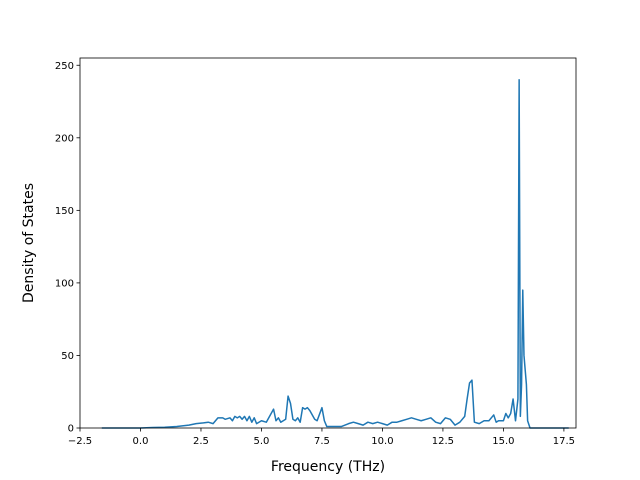 This screenshot has width=640, height=480. I want to click on x-tick-label: 5.0, so click(262, 441).